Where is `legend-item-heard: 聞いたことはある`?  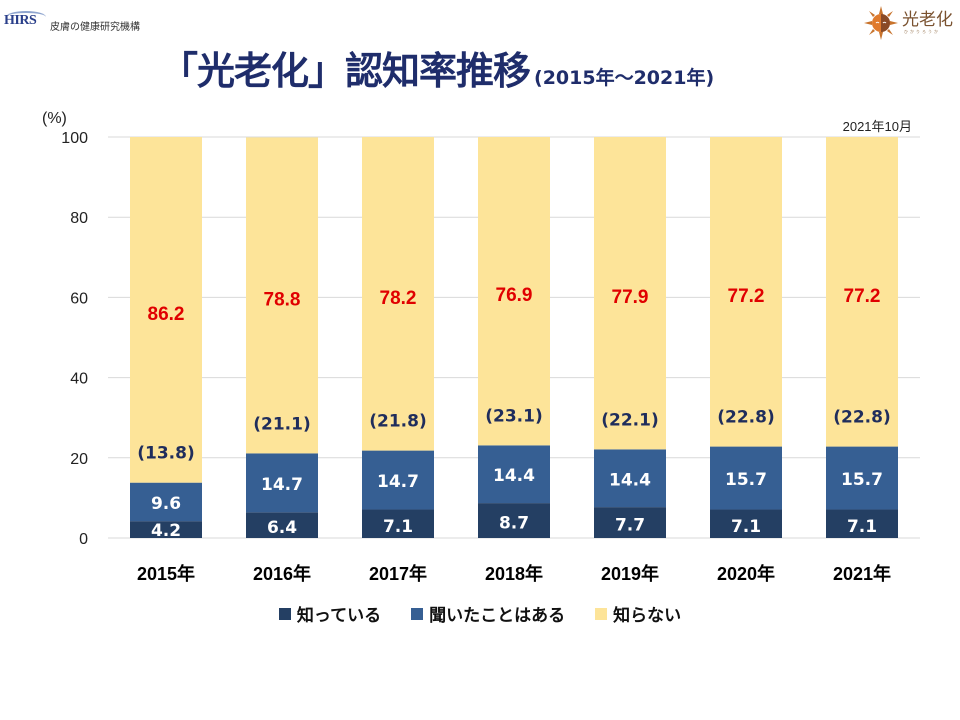 legend-item-heard: 聞いたことはある is located at coordinates (488, 613).